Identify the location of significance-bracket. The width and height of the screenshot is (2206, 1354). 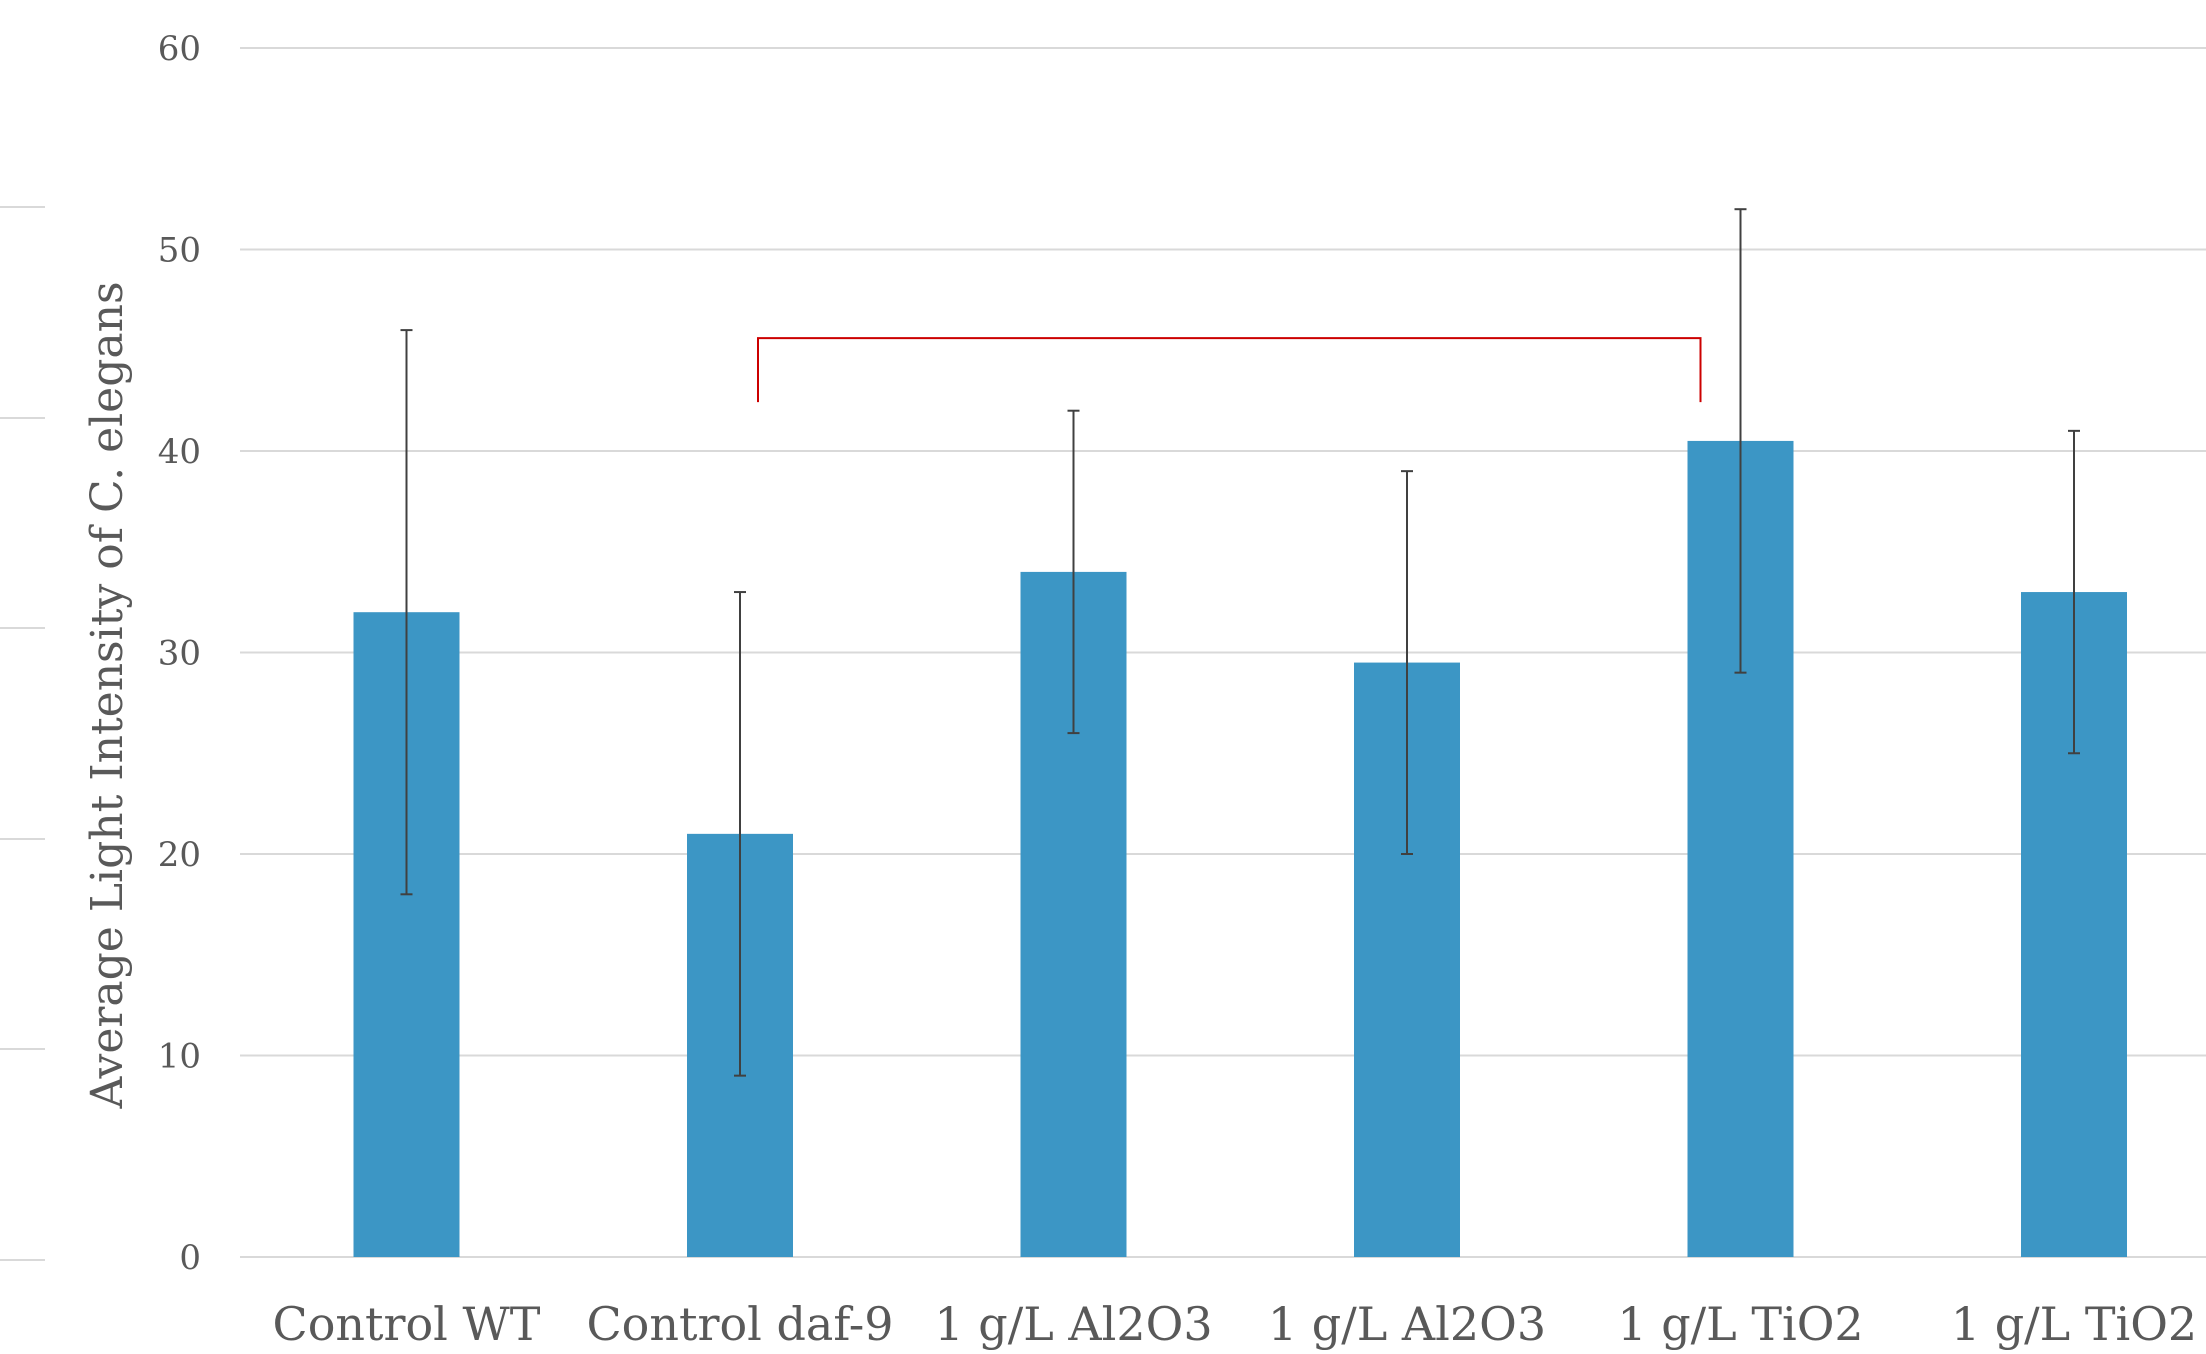
(1229, 370).